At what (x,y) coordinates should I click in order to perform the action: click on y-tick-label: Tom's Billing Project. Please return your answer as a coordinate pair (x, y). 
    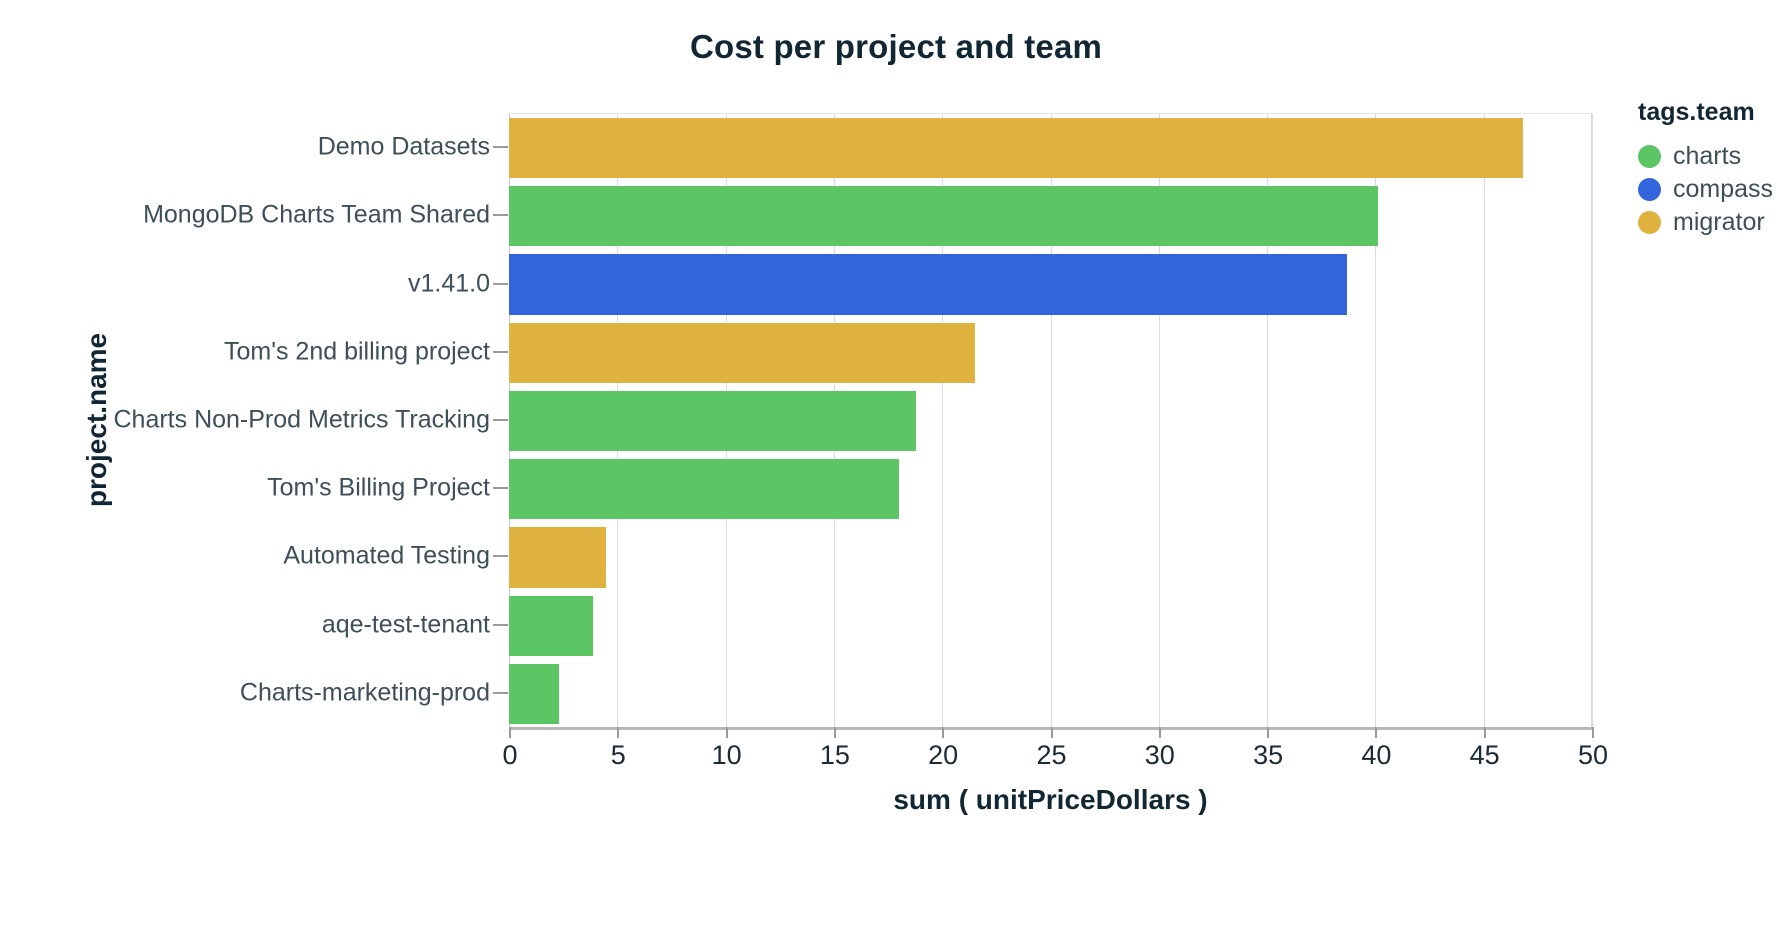
    Looking at the image, I should click on (378, 487).